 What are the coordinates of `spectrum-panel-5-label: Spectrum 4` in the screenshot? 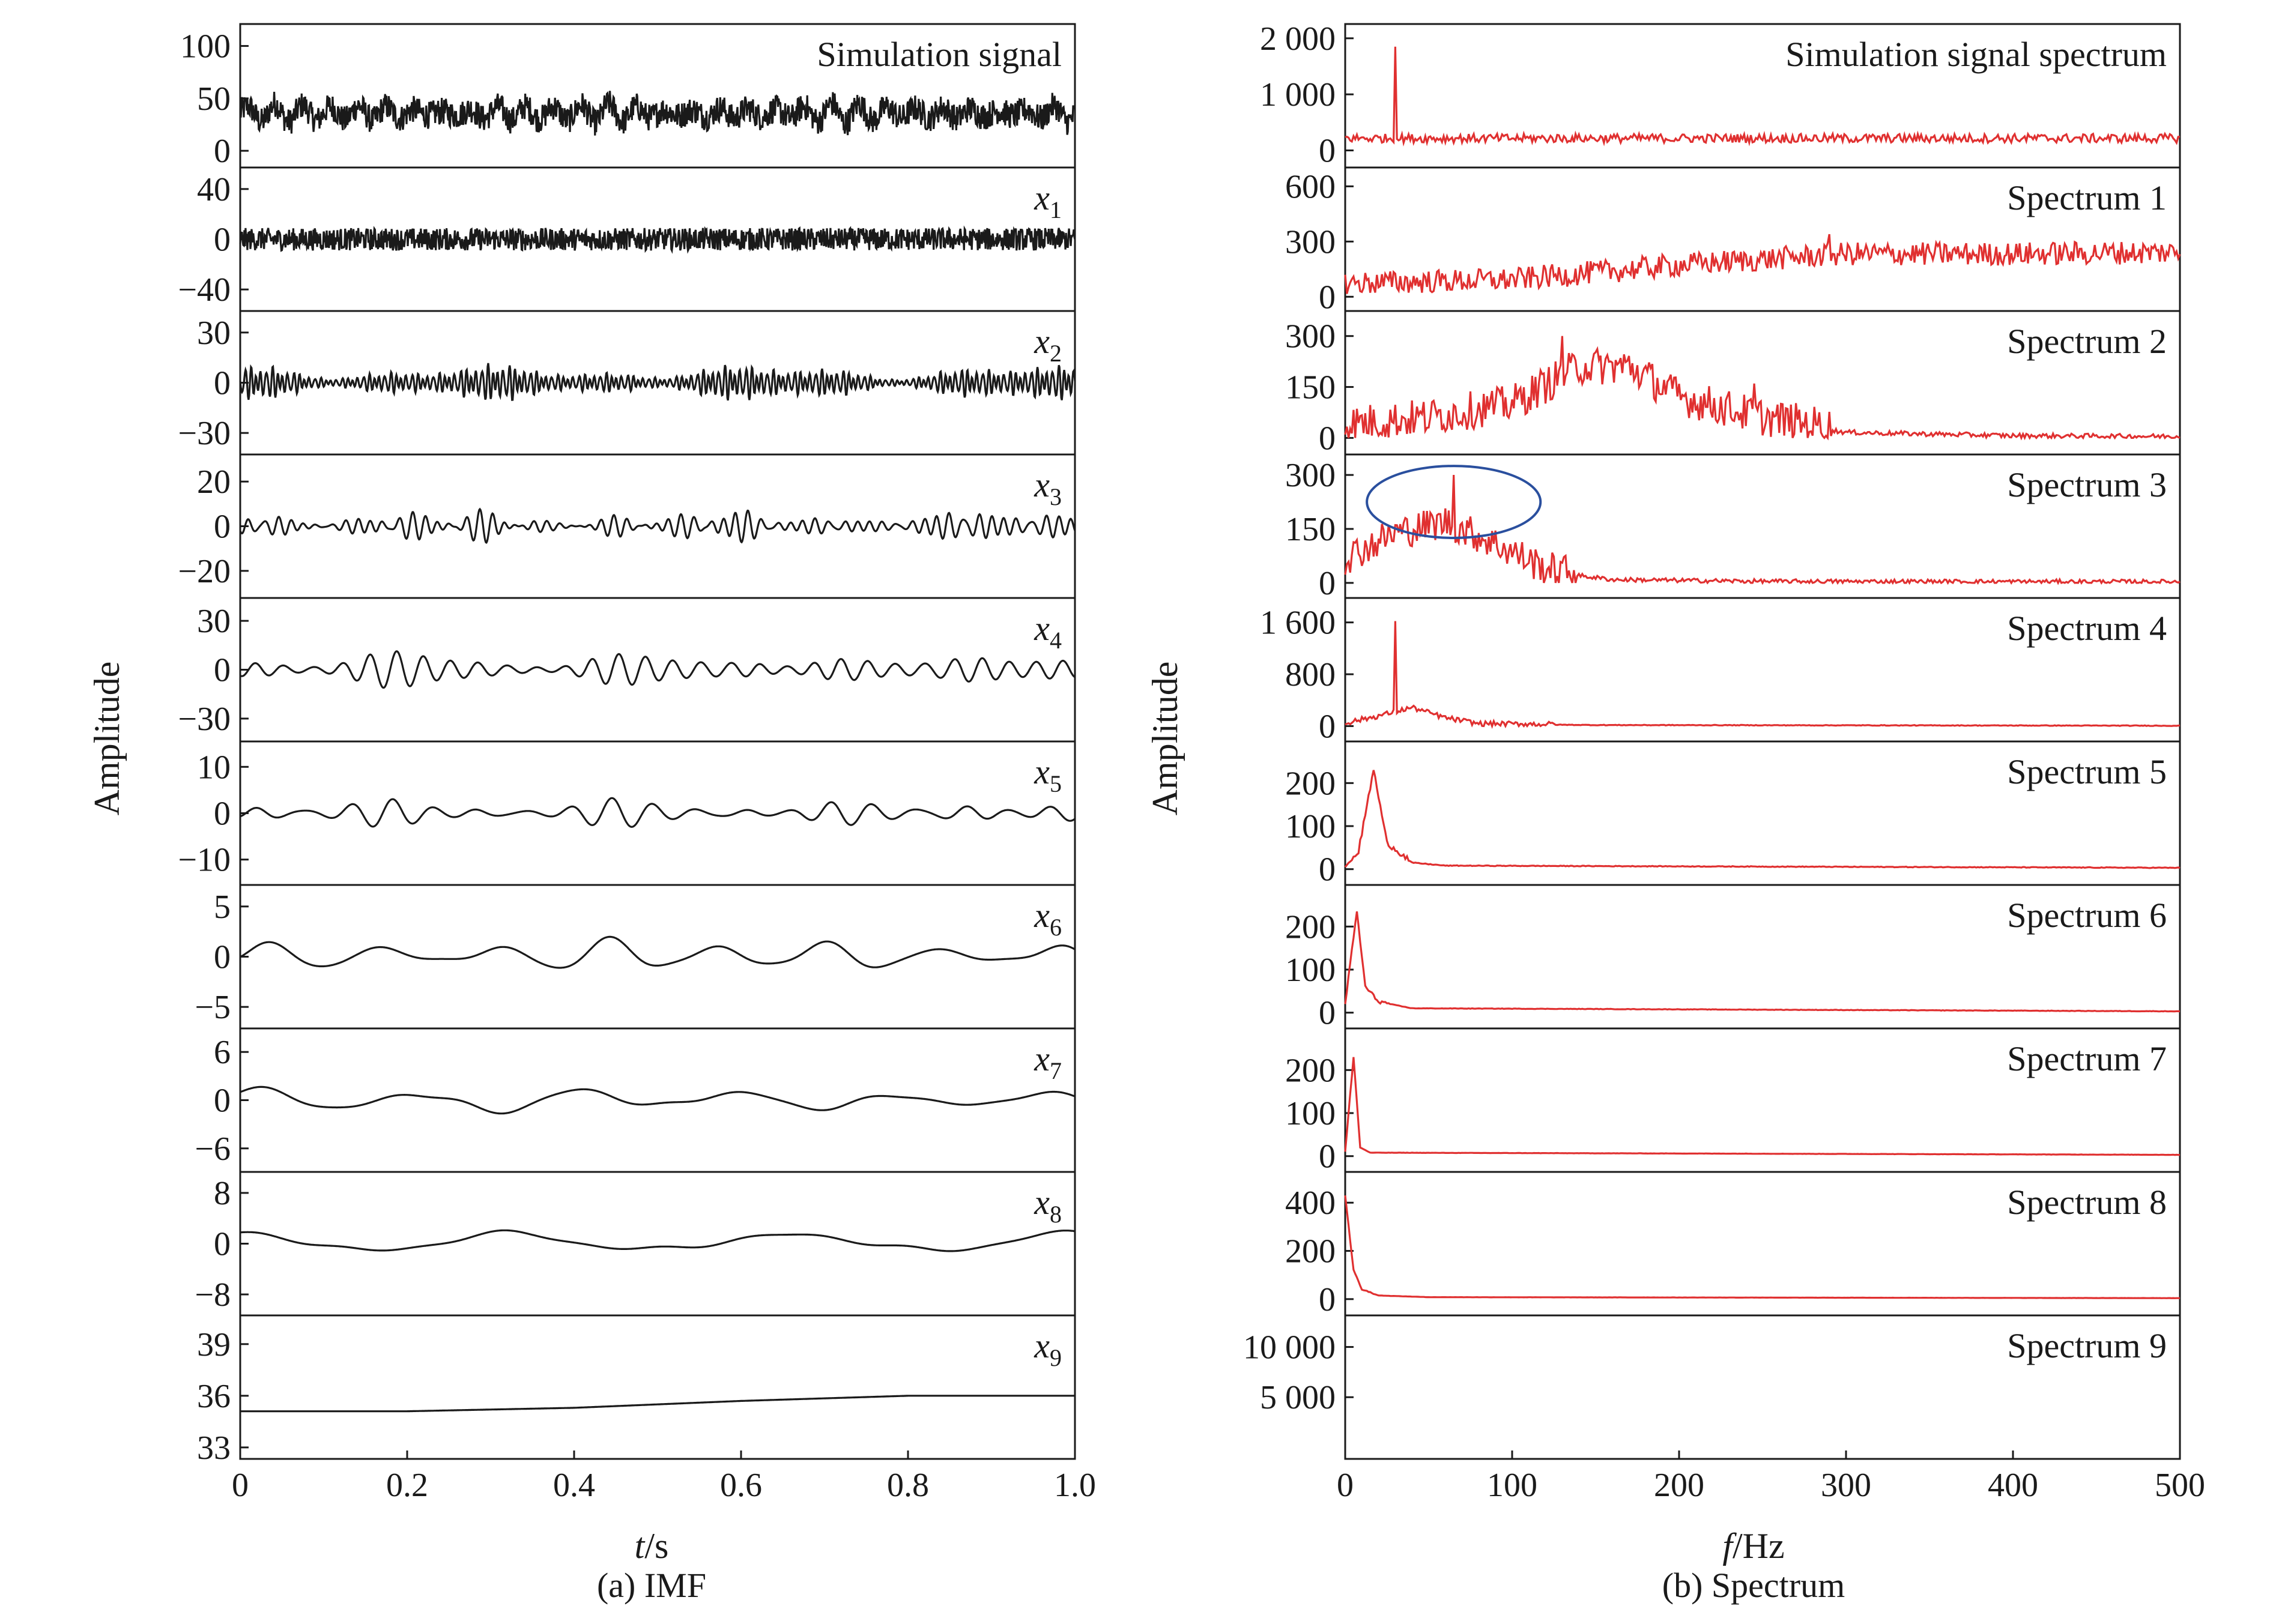 It's located at (2087, 628).